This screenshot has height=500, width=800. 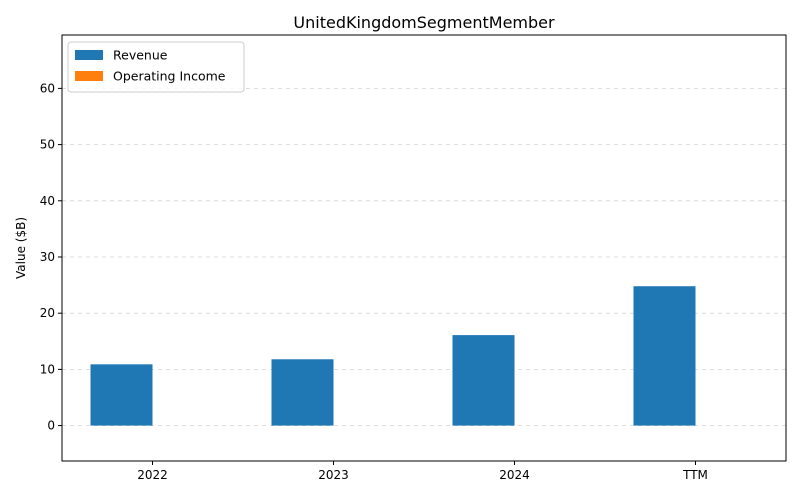 What do you see at coordinates (169, 76) in the screenshot?
I see `legend-label-operating-income: Operating Income` at bounding box center [169, 76].